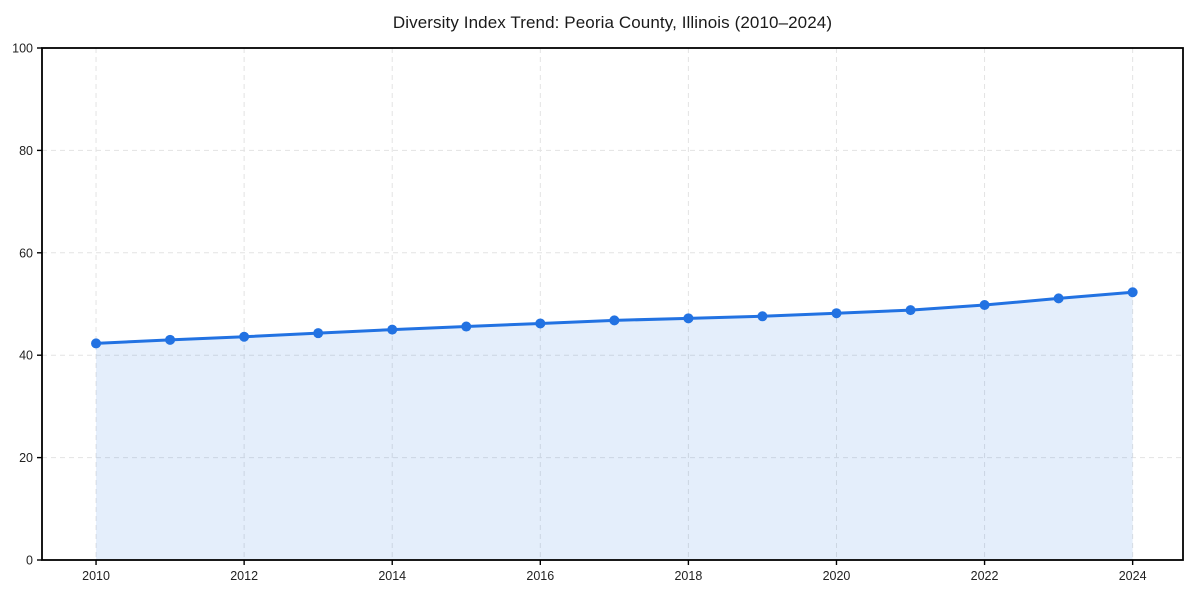 This screenshot has height=600, width=1200. Describe the element at coordinates (26, 253) in the screenshot. I see `y-tick-label: 60` at that location.